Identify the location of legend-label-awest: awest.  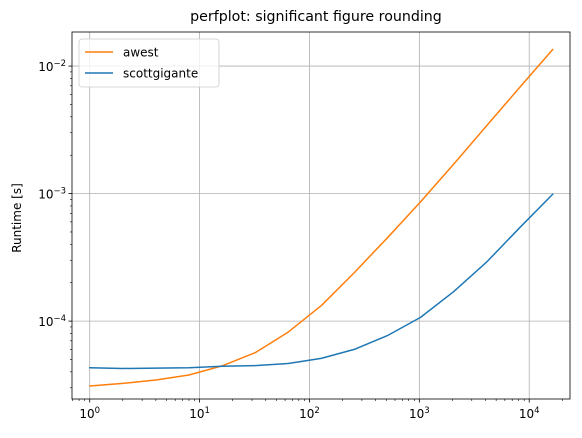
(141, 53).